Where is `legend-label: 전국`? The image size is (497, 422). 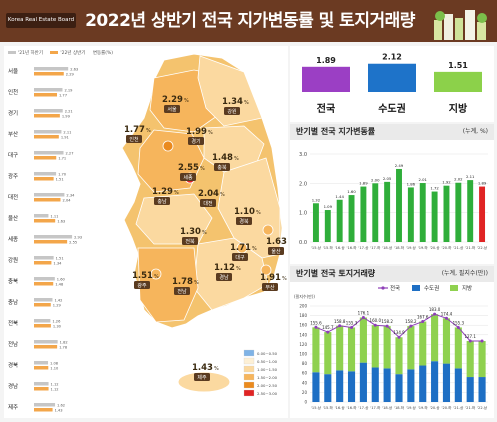 legend-label: 전국 is located at coordinates (395, 288).